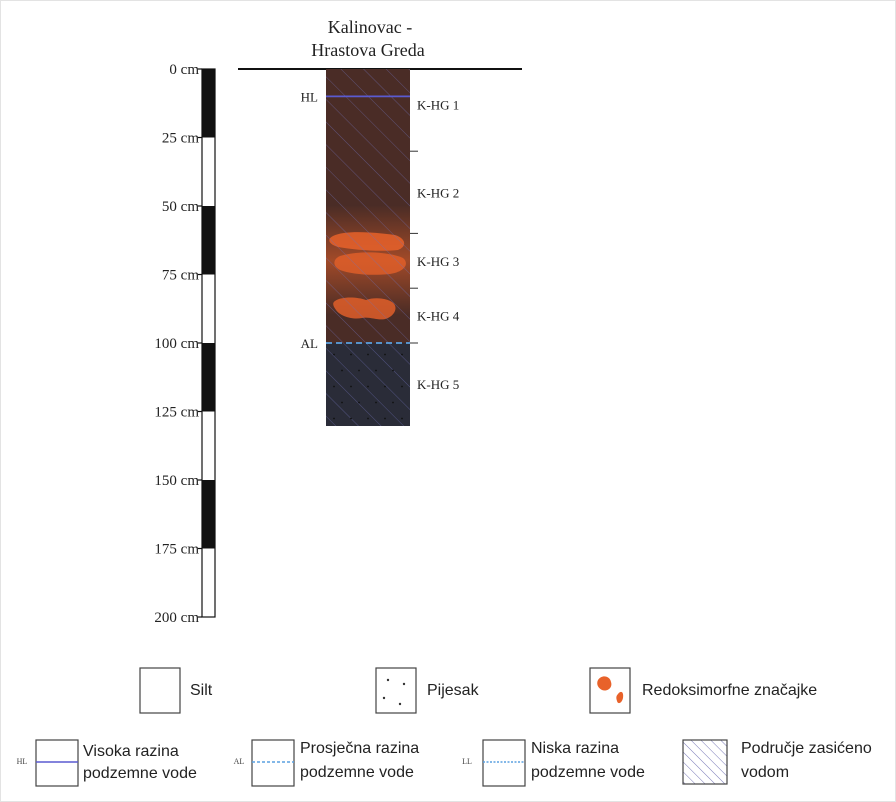 The height and width of the screenshot is (802, 896). Describe the element at coordinates (180, 139) in the screenshot. I see `scale-tick-label: 25 cm` at that location.